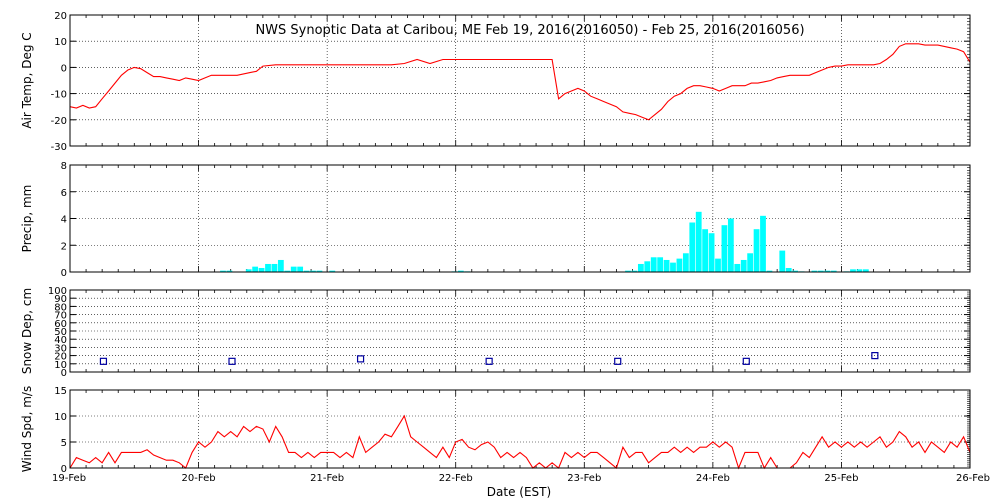 This screenshot has height=500, width=1000. What do you see at coordinates (27, 429) in the screenshot?
I see `y-axis-label: Wind Spd, m/s` at bounding box center [27, 429].